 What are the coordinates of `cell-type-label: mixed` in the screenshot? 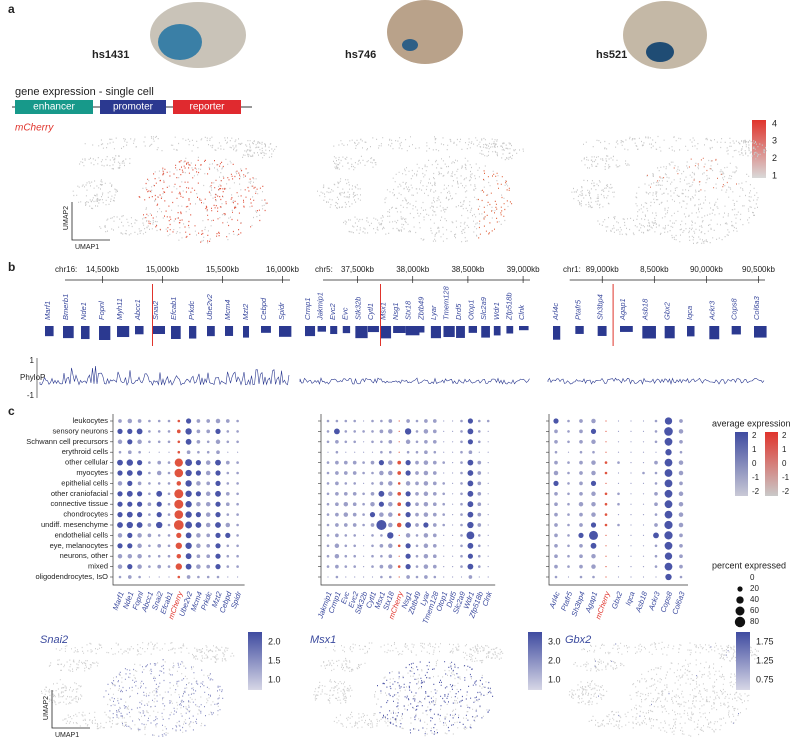 It's located at (98, 566).